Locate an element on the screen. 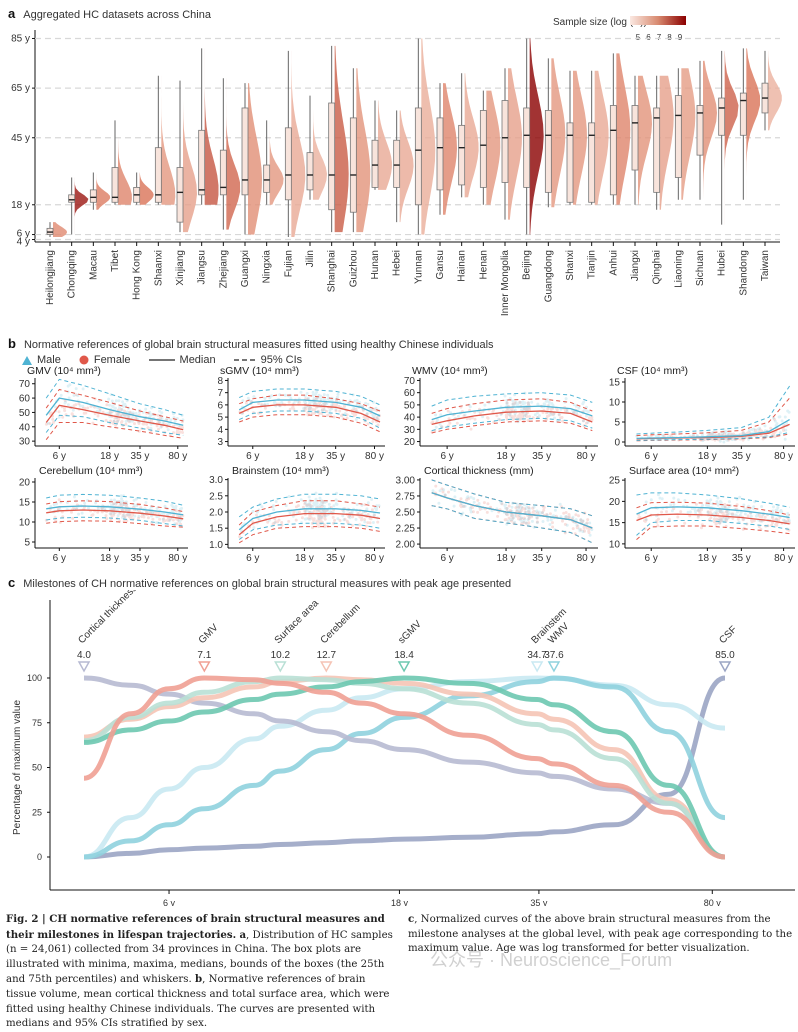 Image resolution: width=798 pixels, height=1032 pixels. female-median-line is located at coordinates (114, 417).